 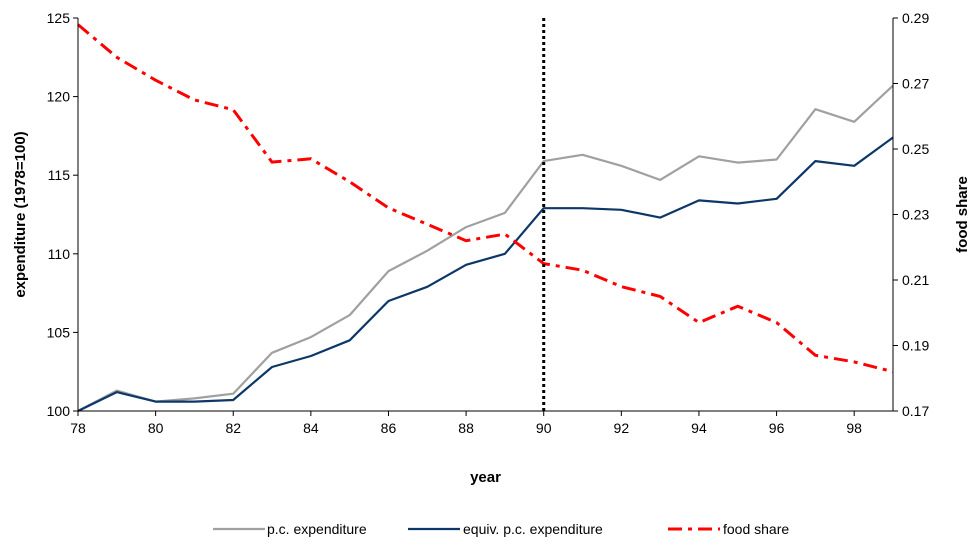 What do you see at coordinates (59, 254) in the screenshot?
I see `y-tick-label: 110` at bounding box center [59, 254].